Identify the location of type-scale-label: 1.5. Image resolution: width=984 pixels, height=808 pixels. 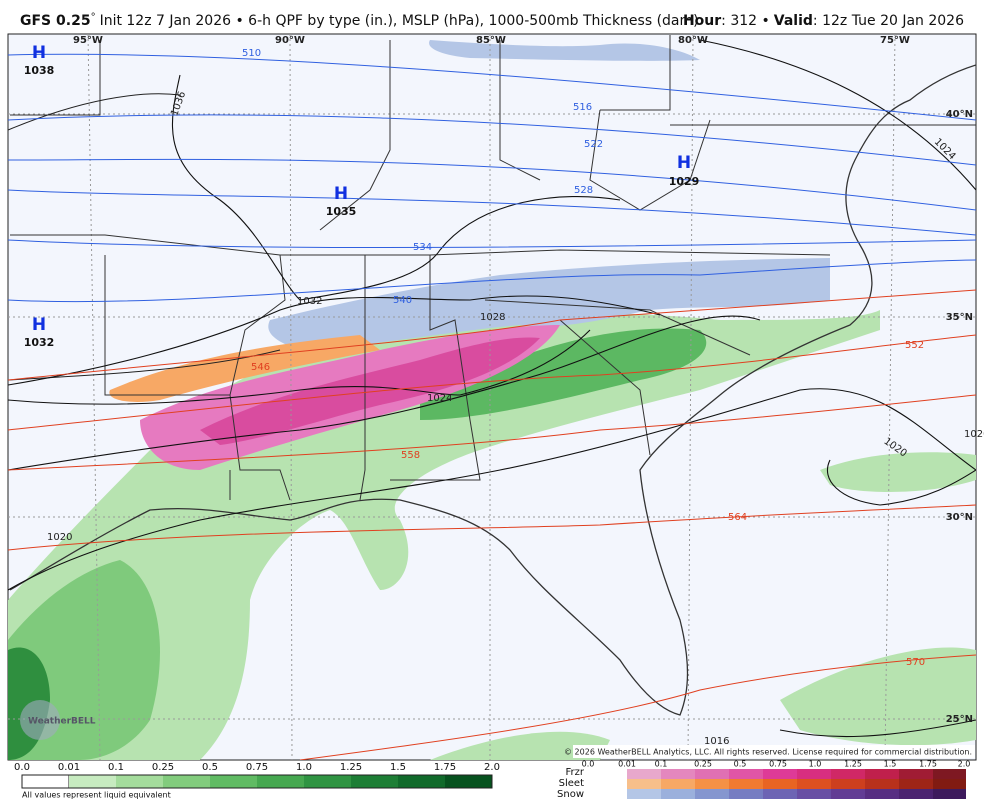
(890, 764).